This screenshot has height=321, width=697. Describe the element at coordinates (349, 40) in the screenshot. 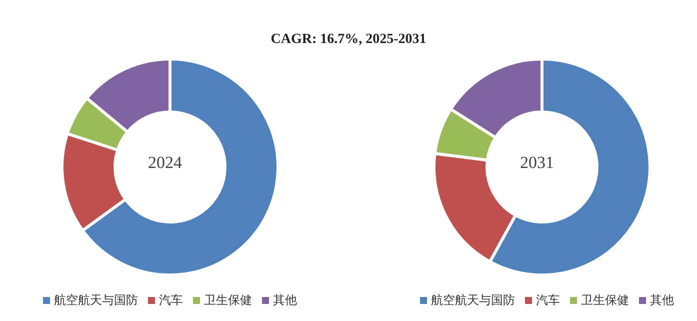

I see `text: CAGR: 16.7%, 2025-2031` at that location.